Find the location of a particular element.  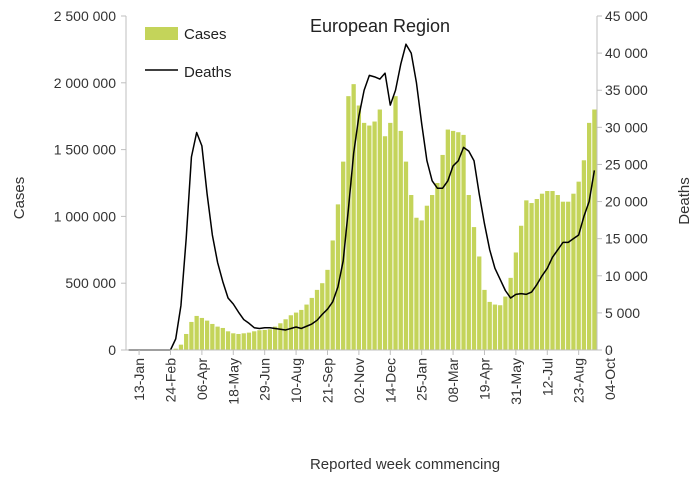

x-tick-label: 25-Jan is located at coordinates (422, 379).